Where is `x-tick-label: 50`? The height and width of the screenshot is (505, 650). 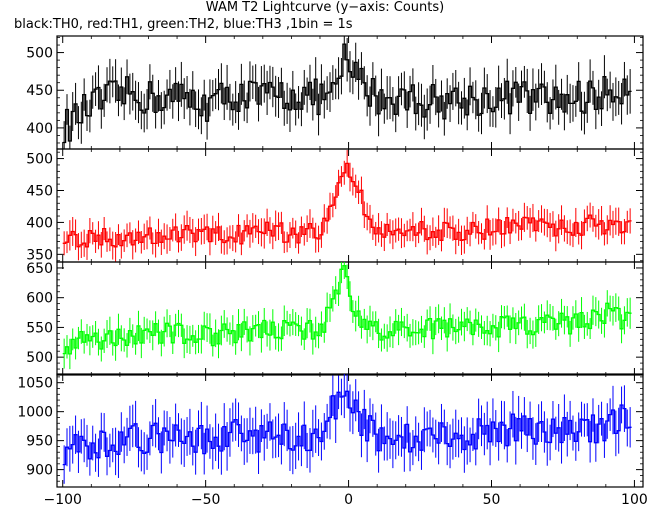 x-tick-label: 50 is located at coordinates (492, 498).